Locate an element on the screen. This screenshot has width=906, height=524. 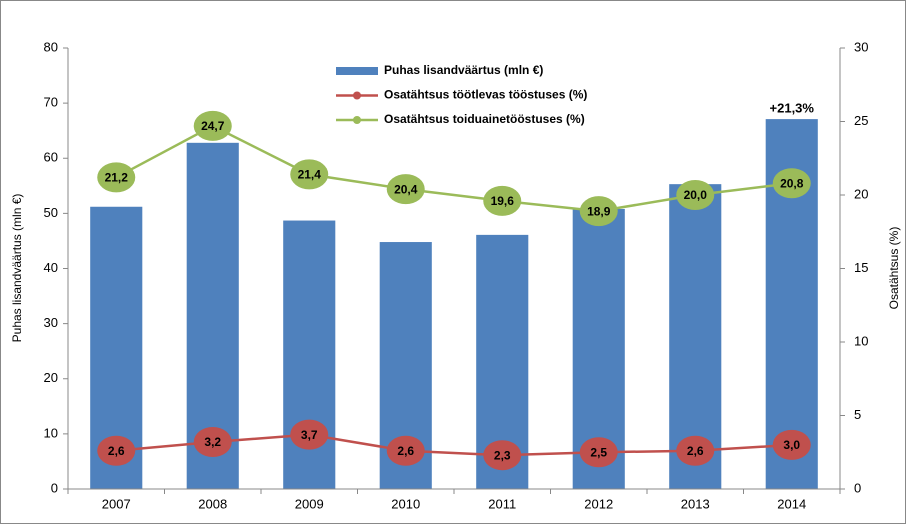
x-tick-label: 2014 is located at coordinates (791, 503).